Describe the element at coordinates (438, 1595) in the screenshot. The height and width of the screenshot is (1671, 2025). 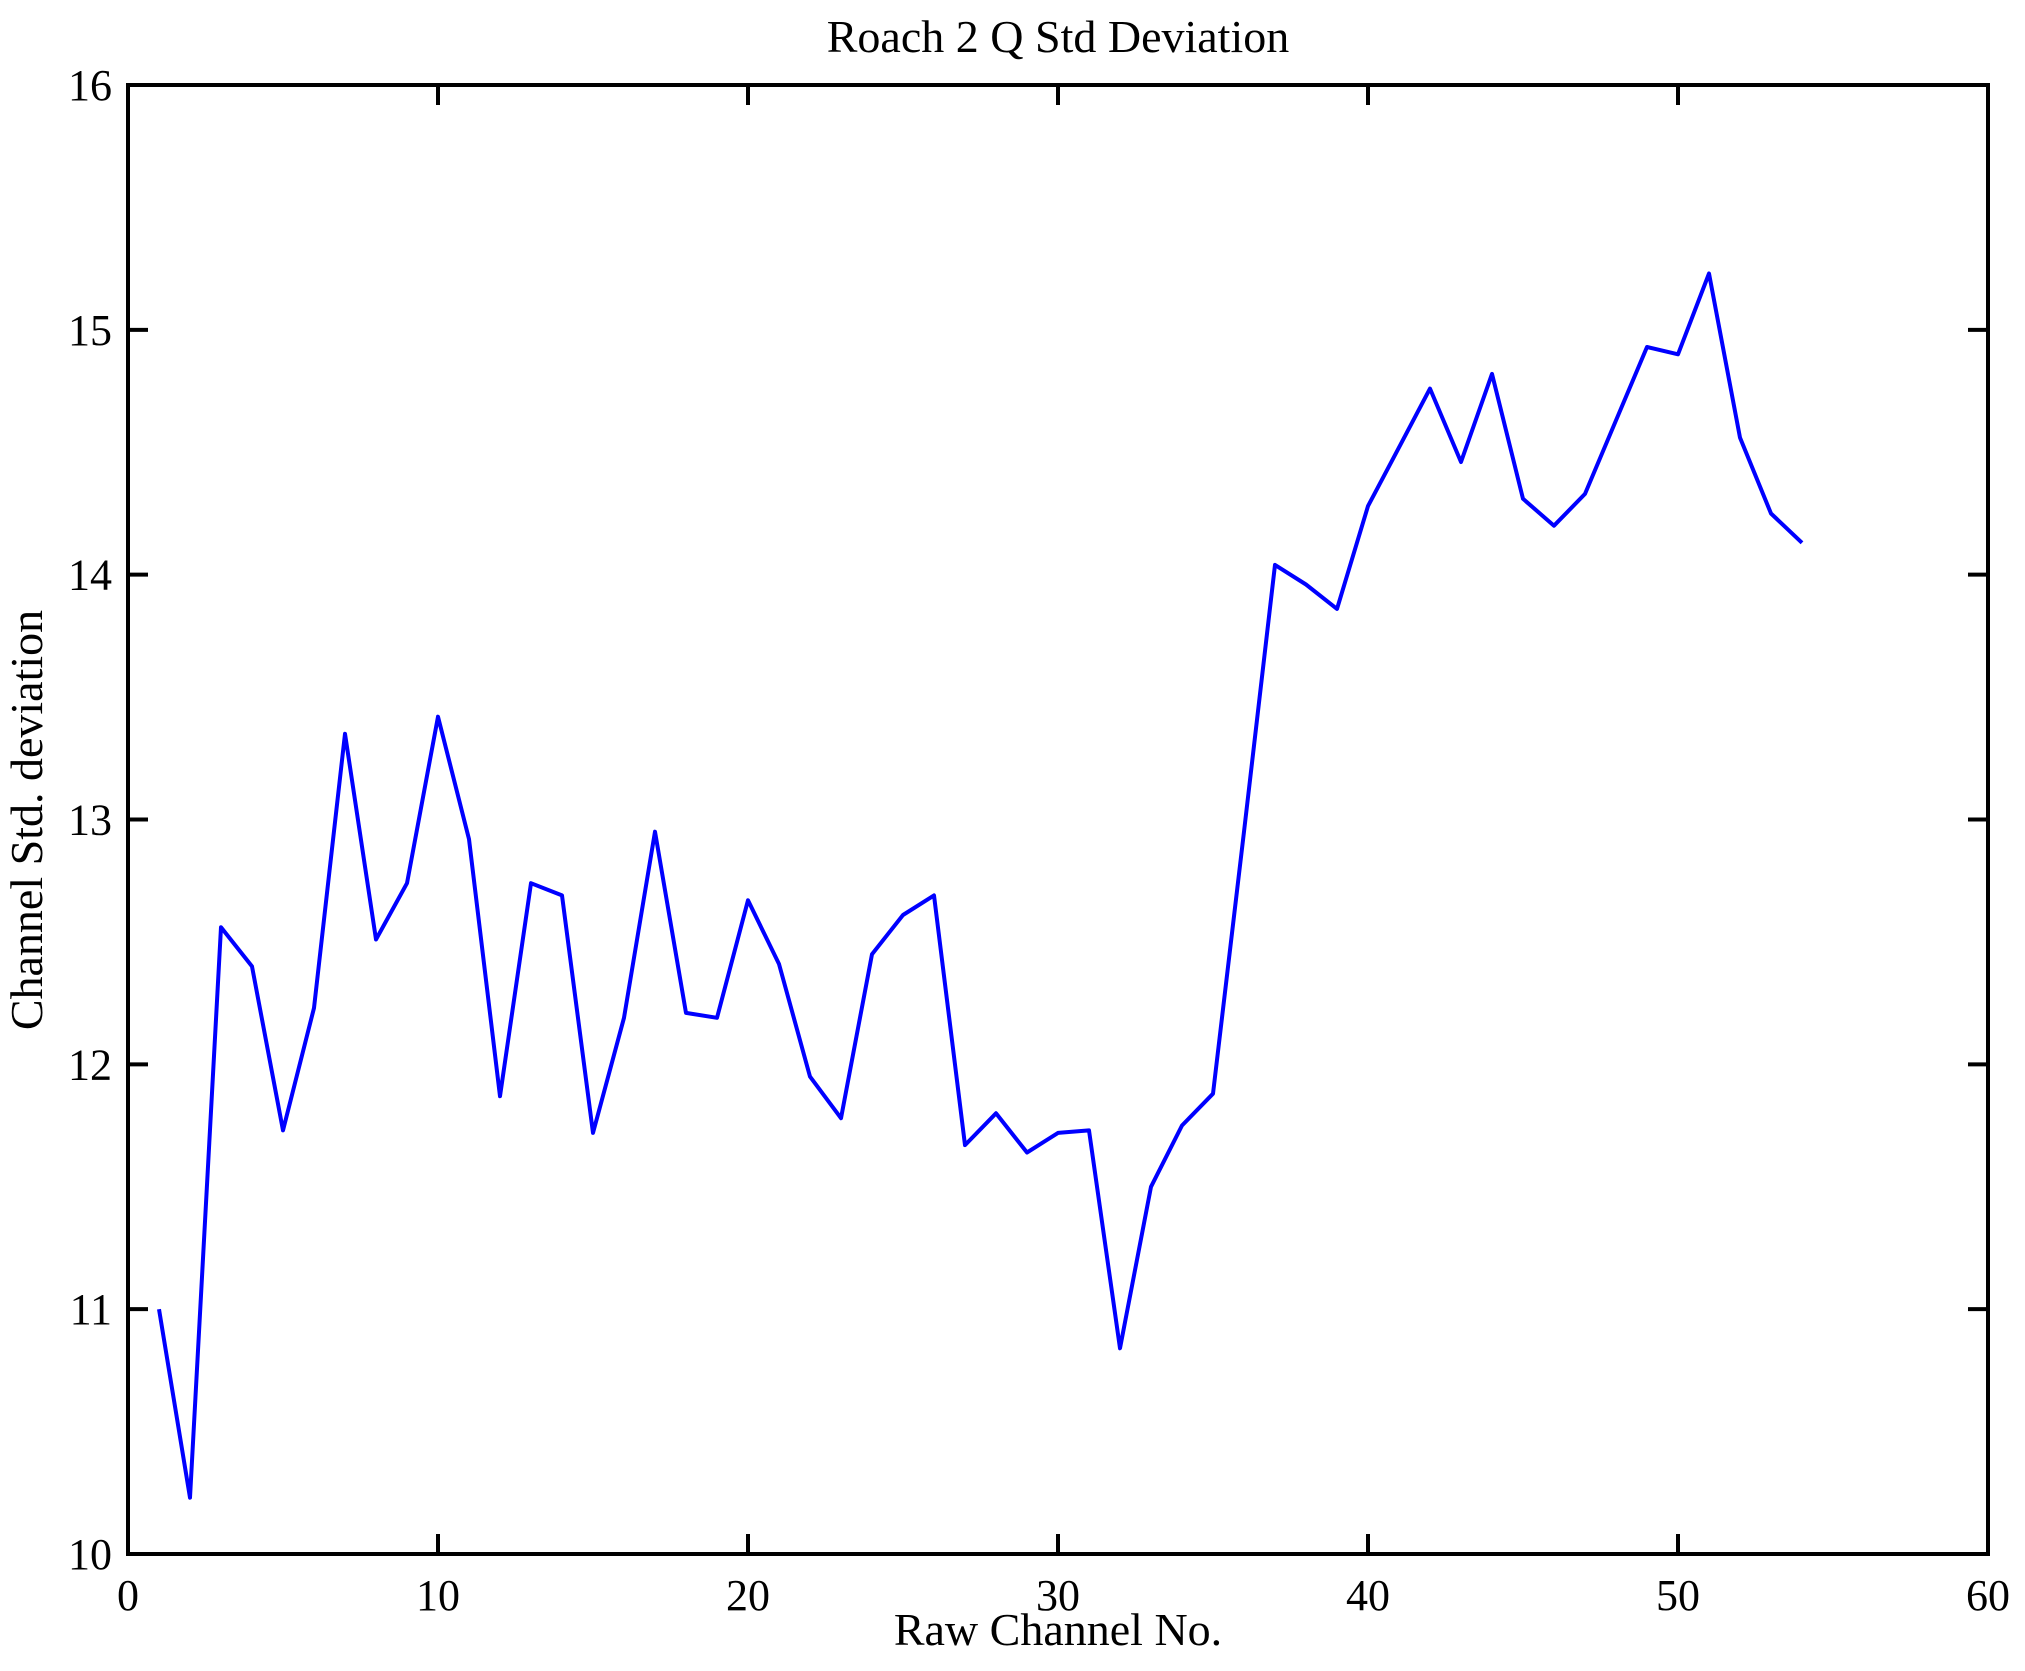
I see `x-tick-label: 10` at that location.